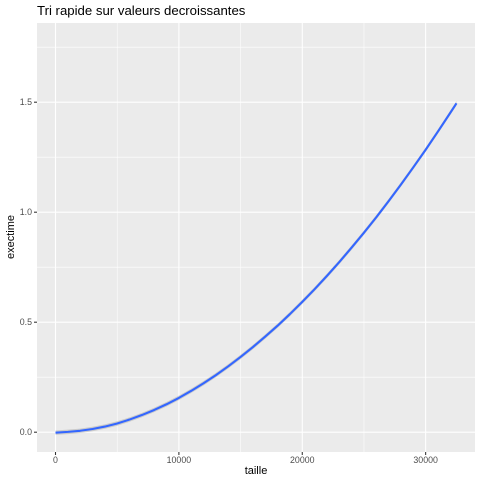 The image size is (480, 480). What do you see at coordinates (26, 322) in the screenshot?
I see `y-tick-label-1: 0.5` at bounding box center [26, 322].